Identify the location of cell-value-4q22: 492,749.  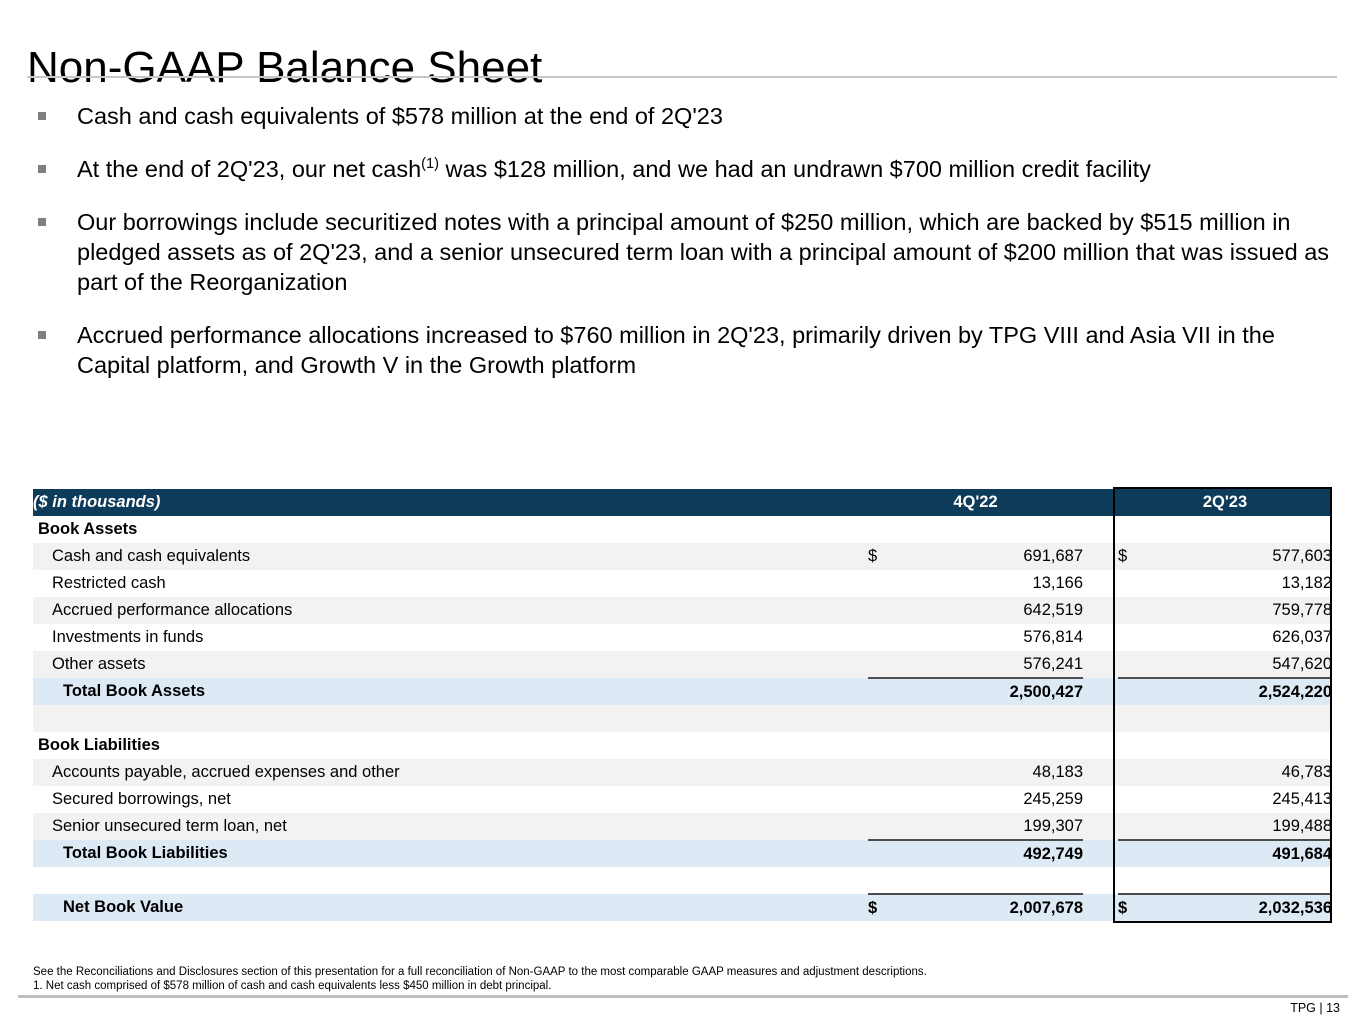
(991, 853).